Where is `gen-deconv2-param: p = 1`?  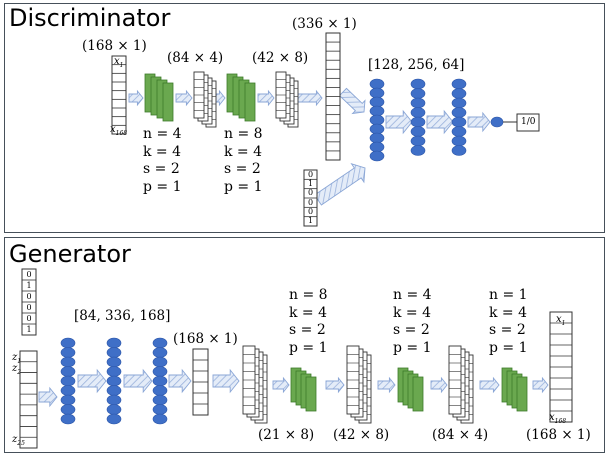 gen-deconv2-param: p = 1 is located at coordinates (412, 347).